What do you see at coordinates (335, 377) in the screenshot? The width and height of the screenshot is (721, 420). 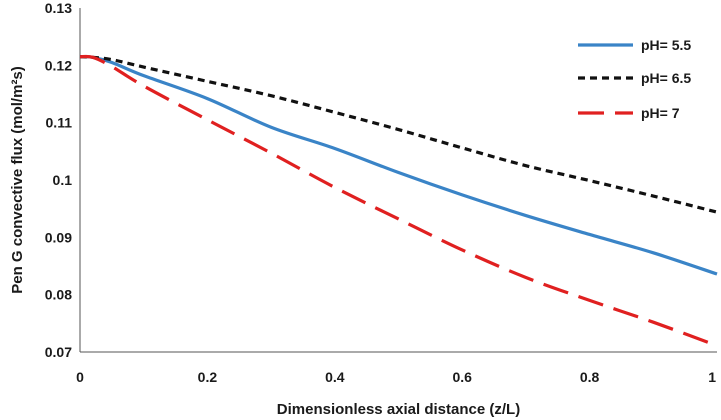 I see `x-tick-label: 0.4` at bounding box center [335, 377].